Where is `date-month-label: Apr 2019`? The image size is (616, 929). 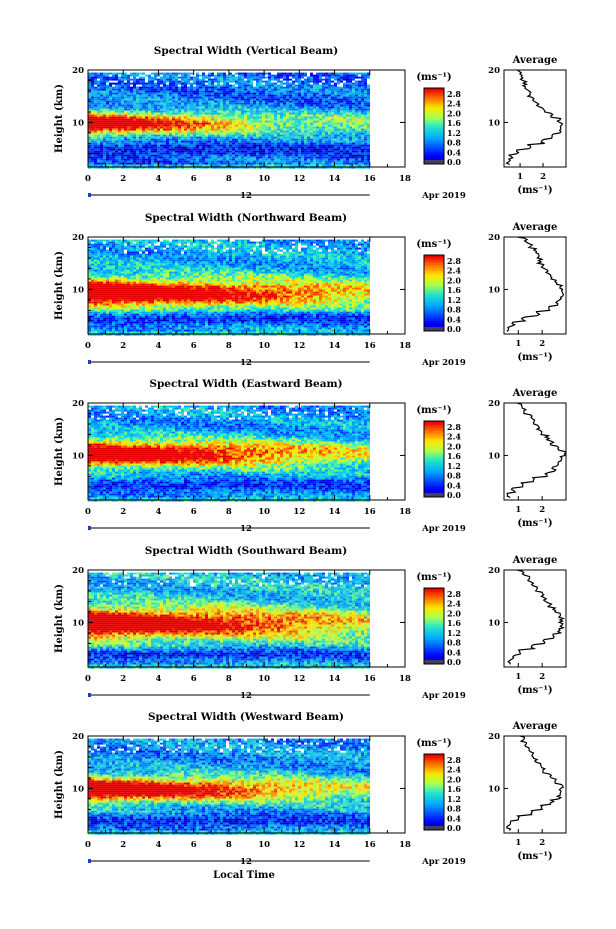
date-month-label: Apr 2019 is located at coordinates (443, 696).